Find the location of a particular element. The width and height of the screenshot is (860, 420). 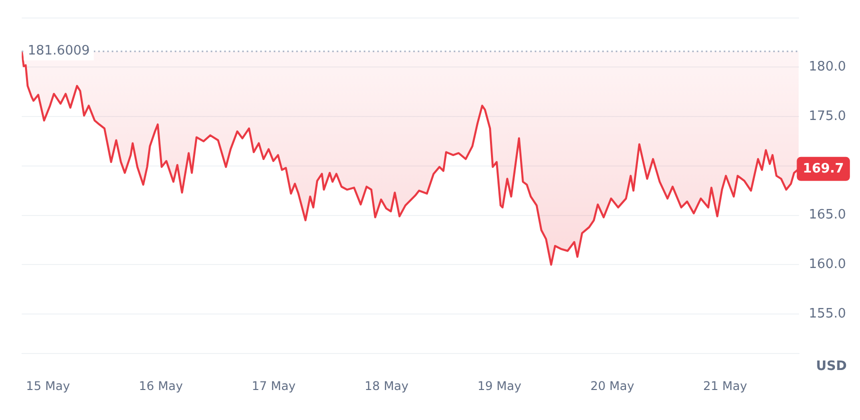

y-tick-label: 160.0 is located at coordinates (827, 264).